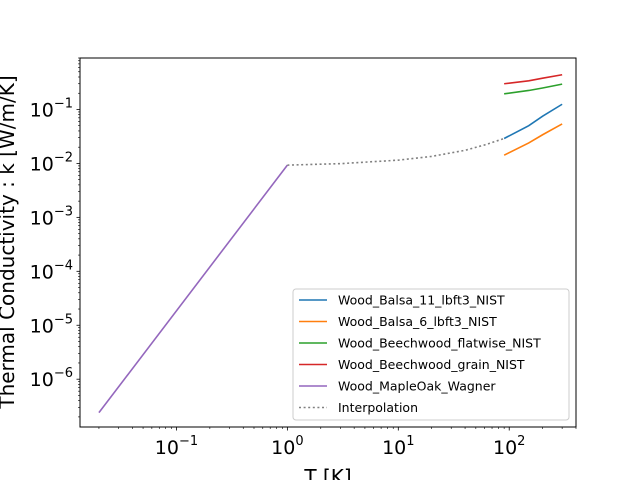  I want to click on x-tick-label: 10², so click(509, 446).